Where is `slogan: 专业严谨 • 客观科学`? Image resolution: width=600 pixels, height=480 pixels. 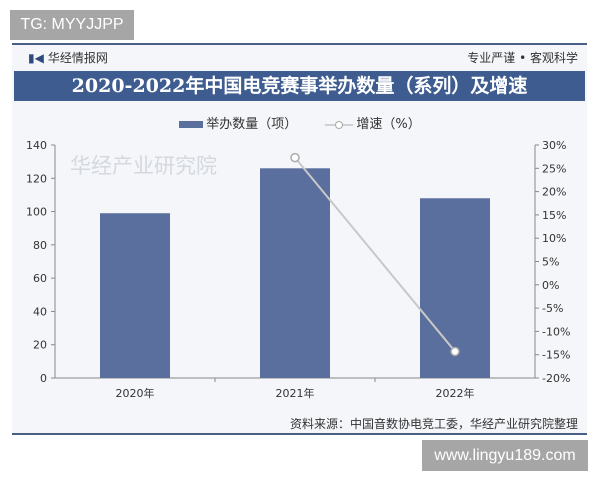
slogan: 专业严谨 • 客观科学 is located at coordinates (522, 58).